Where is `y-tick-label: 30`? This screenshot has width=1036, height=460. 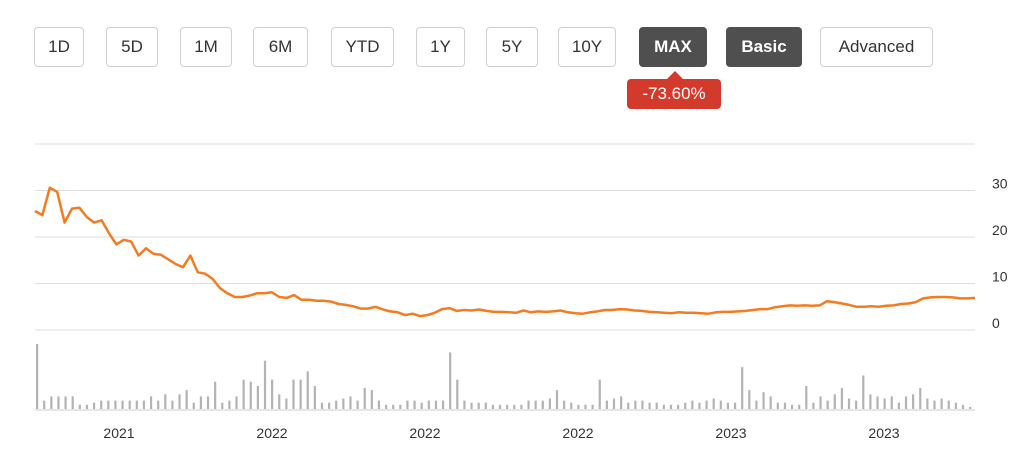 y-tick-label: 30 is located at coordinates (1000, 184).